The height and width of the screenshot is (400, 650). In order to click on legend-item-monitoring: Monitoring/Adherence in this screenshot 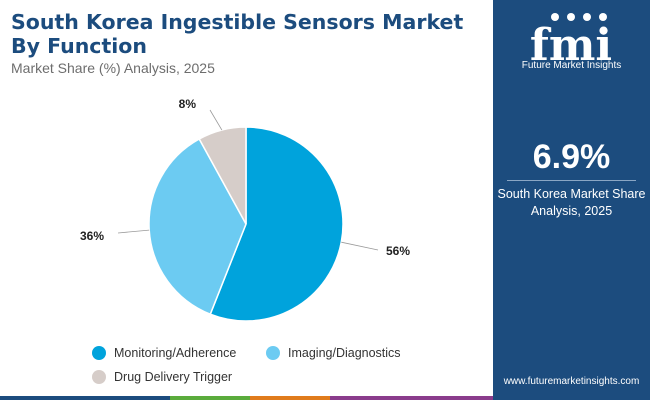, I will do `click(164, 353)`.